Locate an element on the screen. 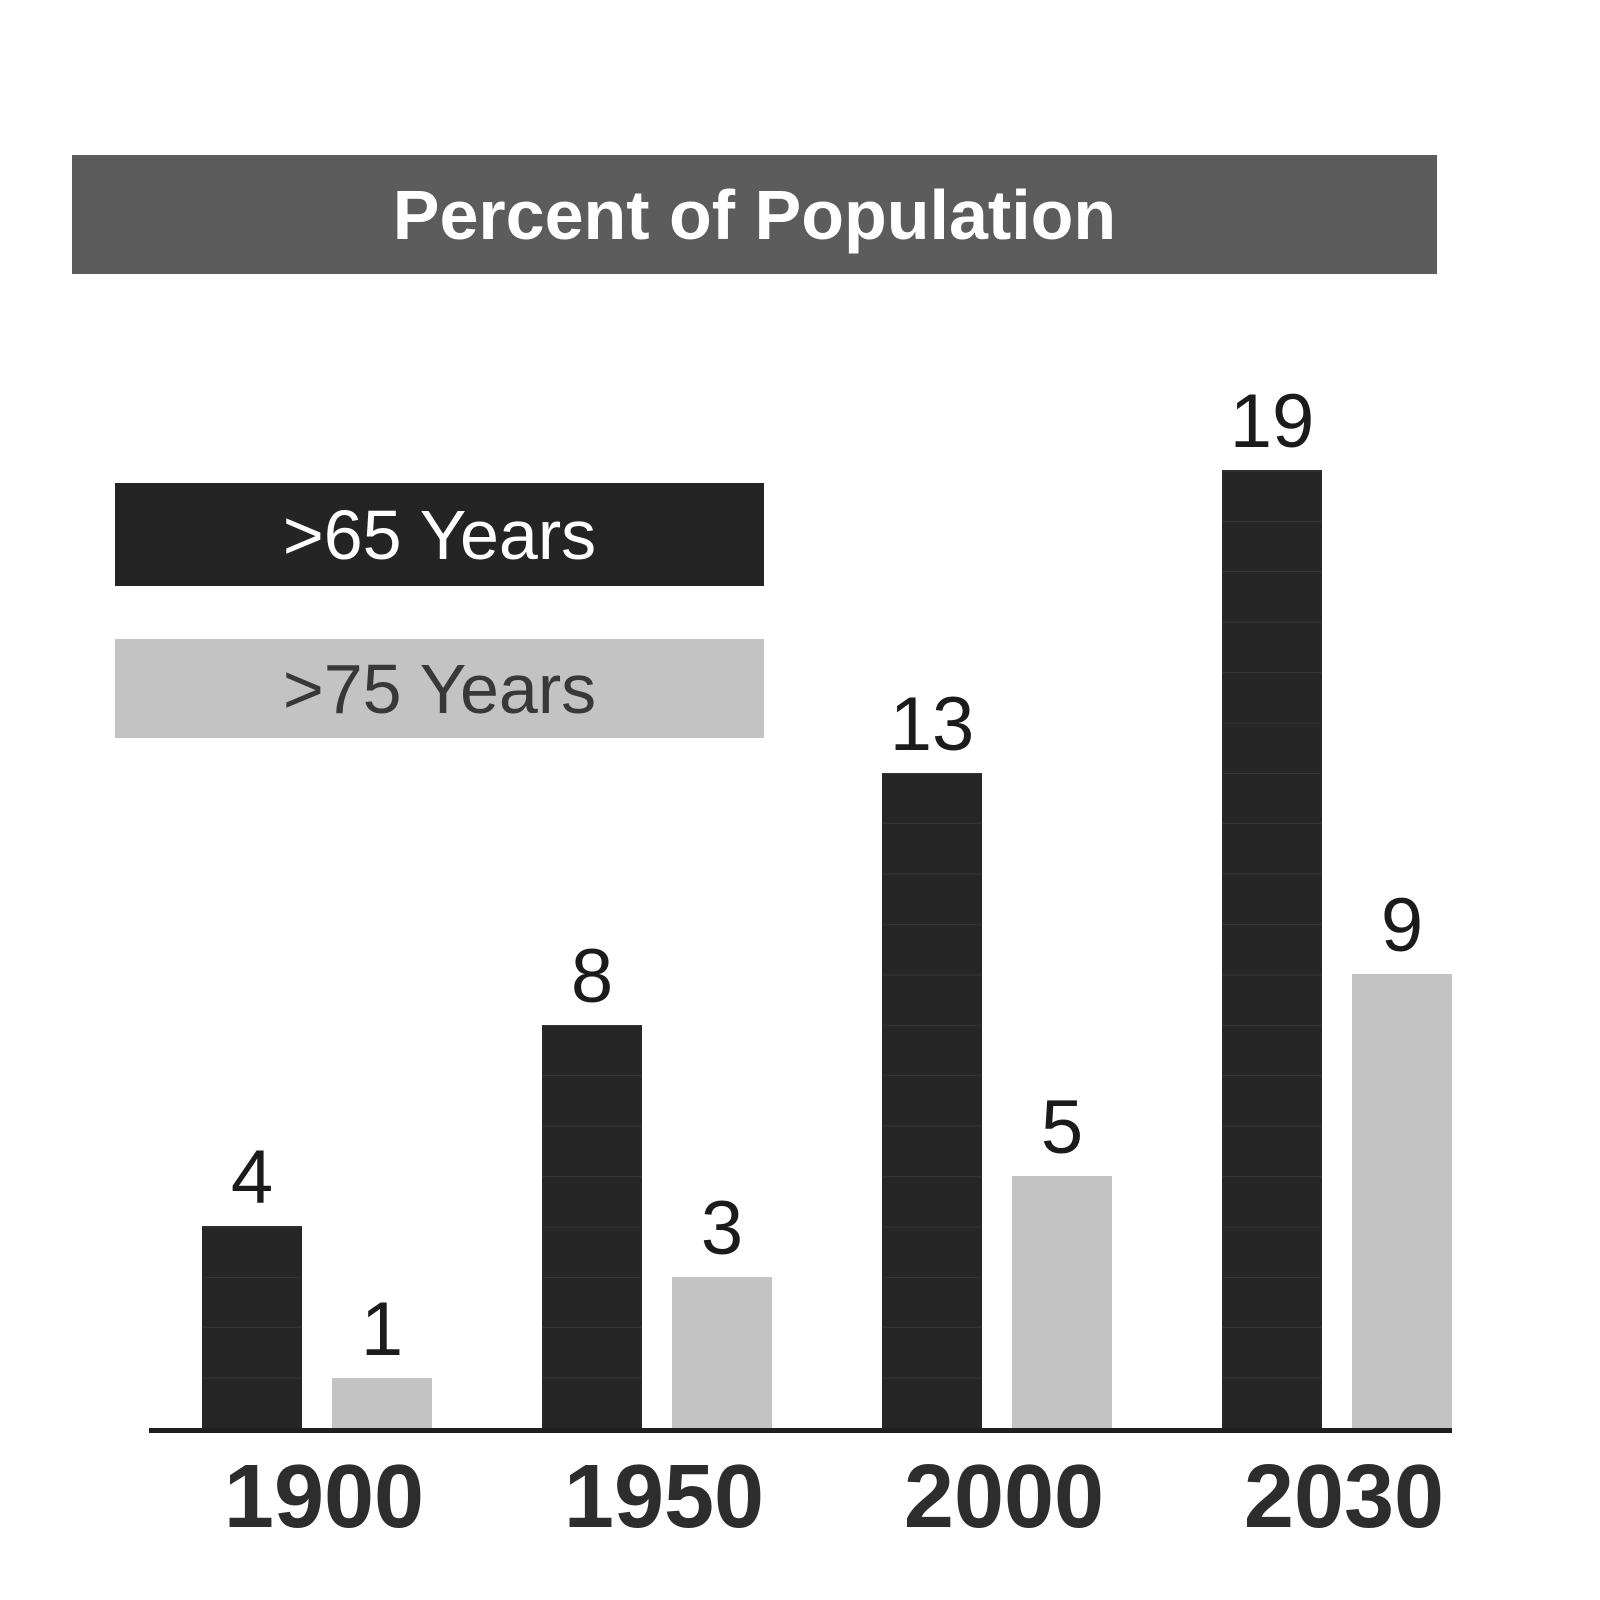 This screenshot has width=1600, height=1600. chart-title-banner: Percent of Population is located at coordinates (754, 214).